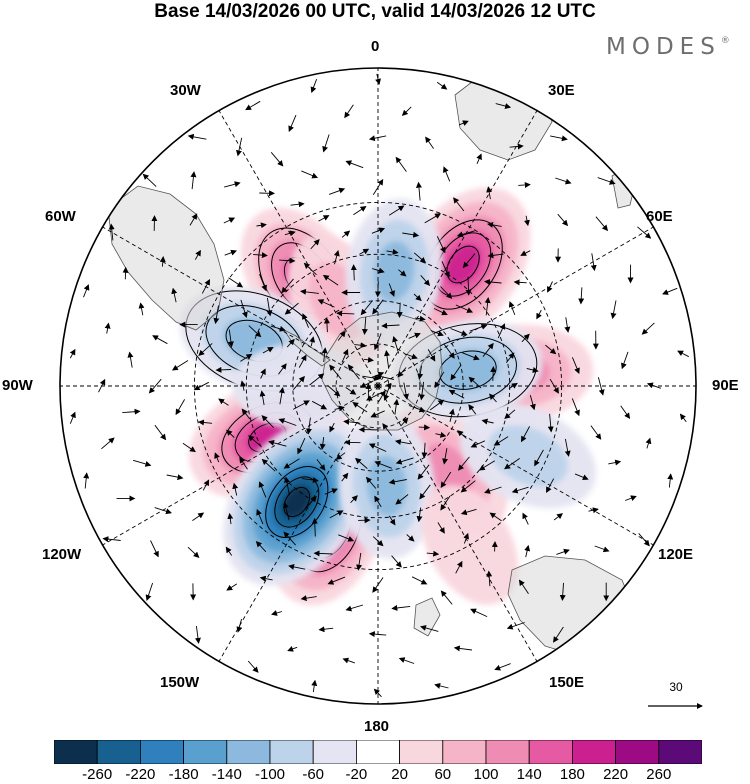 The height and width of the screenshot is (784, 750). Describe the element at coordinates (313, 774) in the screenshot. I see `colorbar-tick-label: -60` at that location.